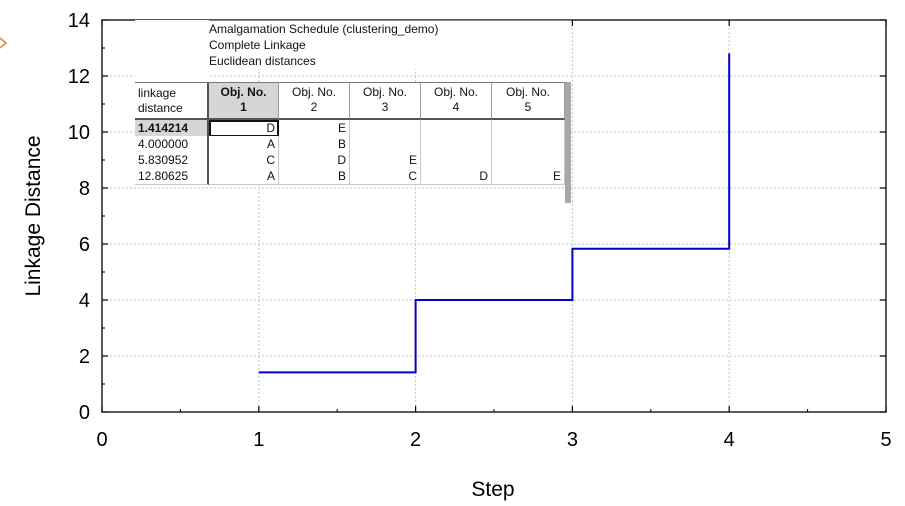  Describe the element at coordinates (390, 61) in the screenshot. I see `table-caption-distance: Euclidean distances` at that location.